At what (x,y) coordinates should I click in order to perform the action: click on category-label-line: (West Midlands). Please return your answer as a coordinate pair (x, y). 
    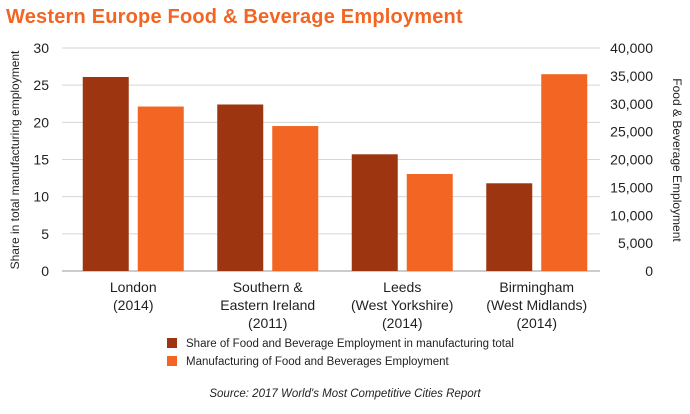
    Looking at the image, I should click on (536, 305).